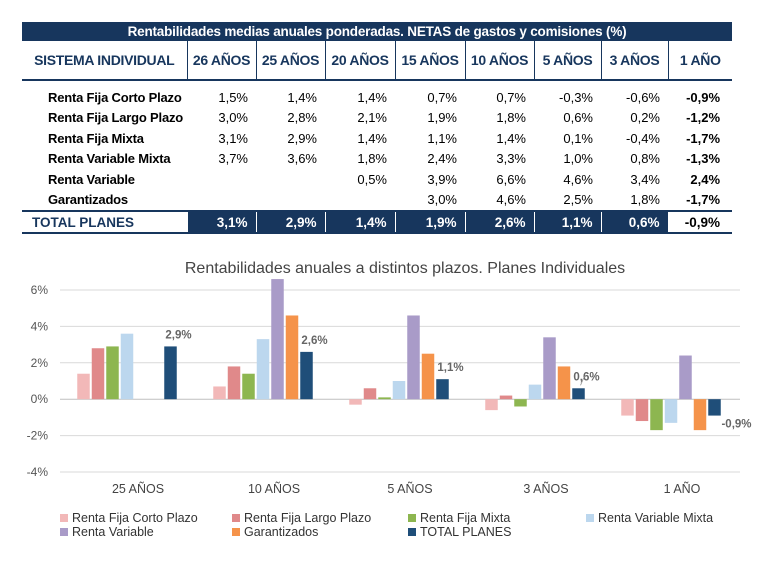 This screenshot has width=759, height=574. I want to click on table-cell: 3,9%, so click(442, 179).